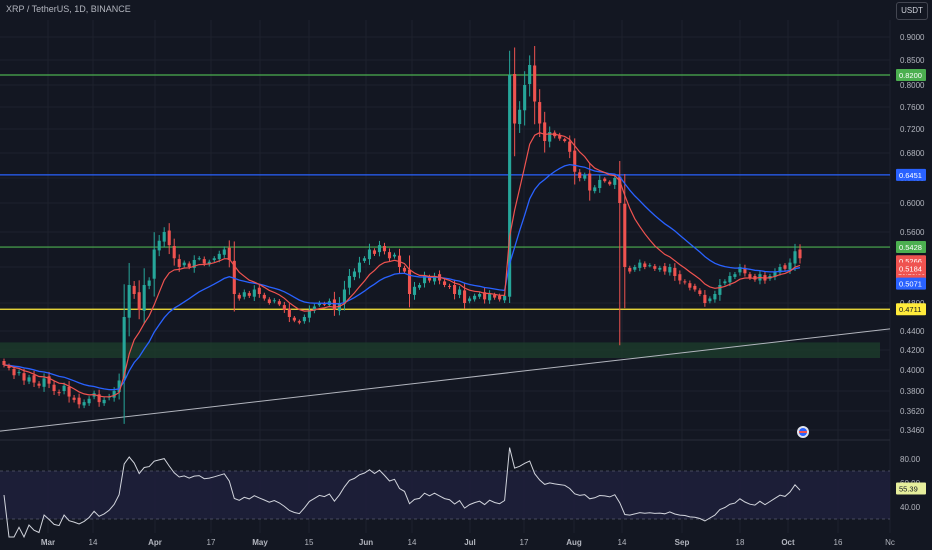 The width and height of the screenshot is (932, 550). I want to click on time-tick-label: Oct, so click(788, 542).